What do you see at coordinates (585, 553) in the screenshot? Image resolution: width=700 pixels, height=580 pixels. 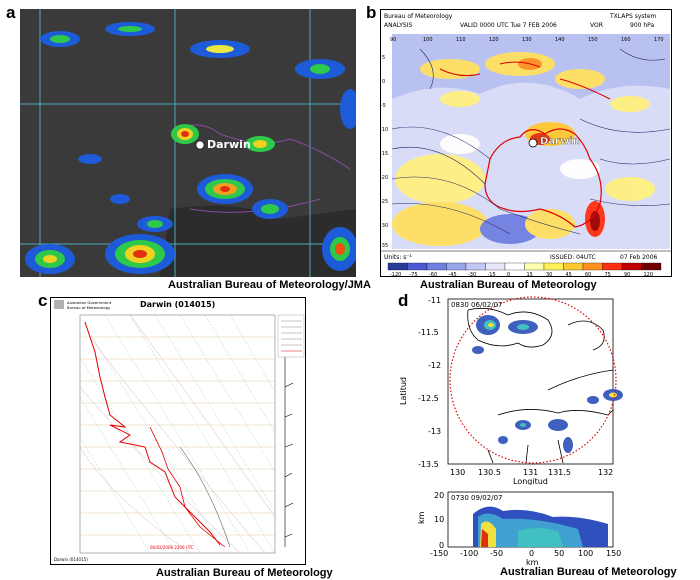 I see `bx-tick-5: 100` at bounding box center [585, 553].